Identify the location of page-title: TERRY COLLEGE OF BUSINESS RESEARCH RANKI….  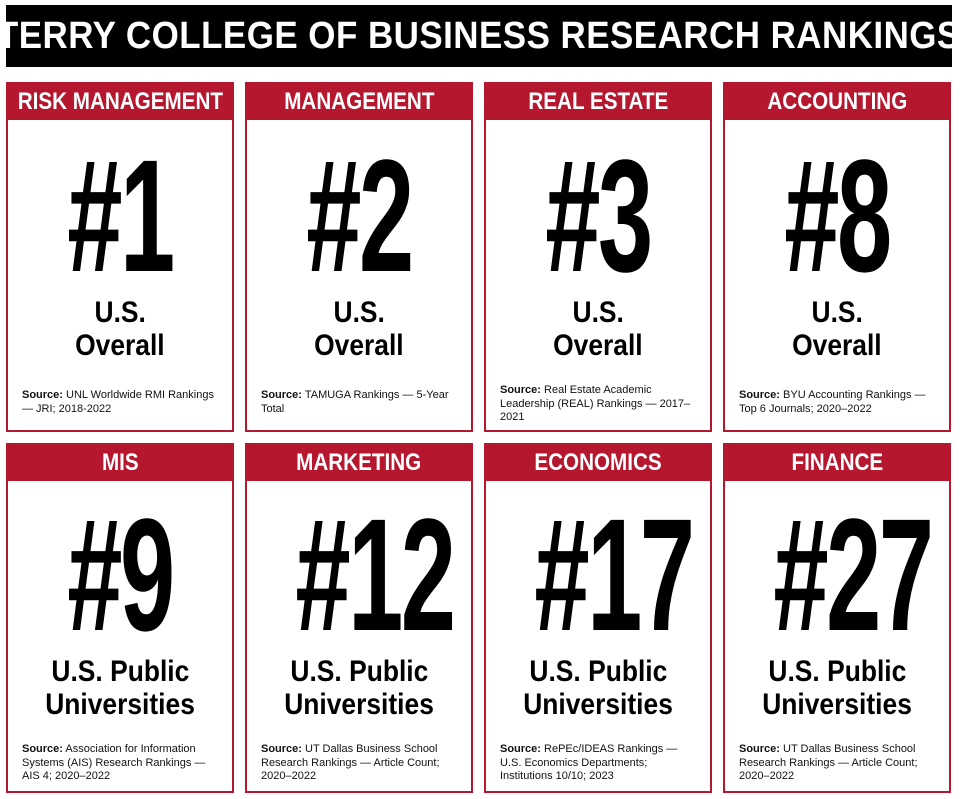
(480, 35).